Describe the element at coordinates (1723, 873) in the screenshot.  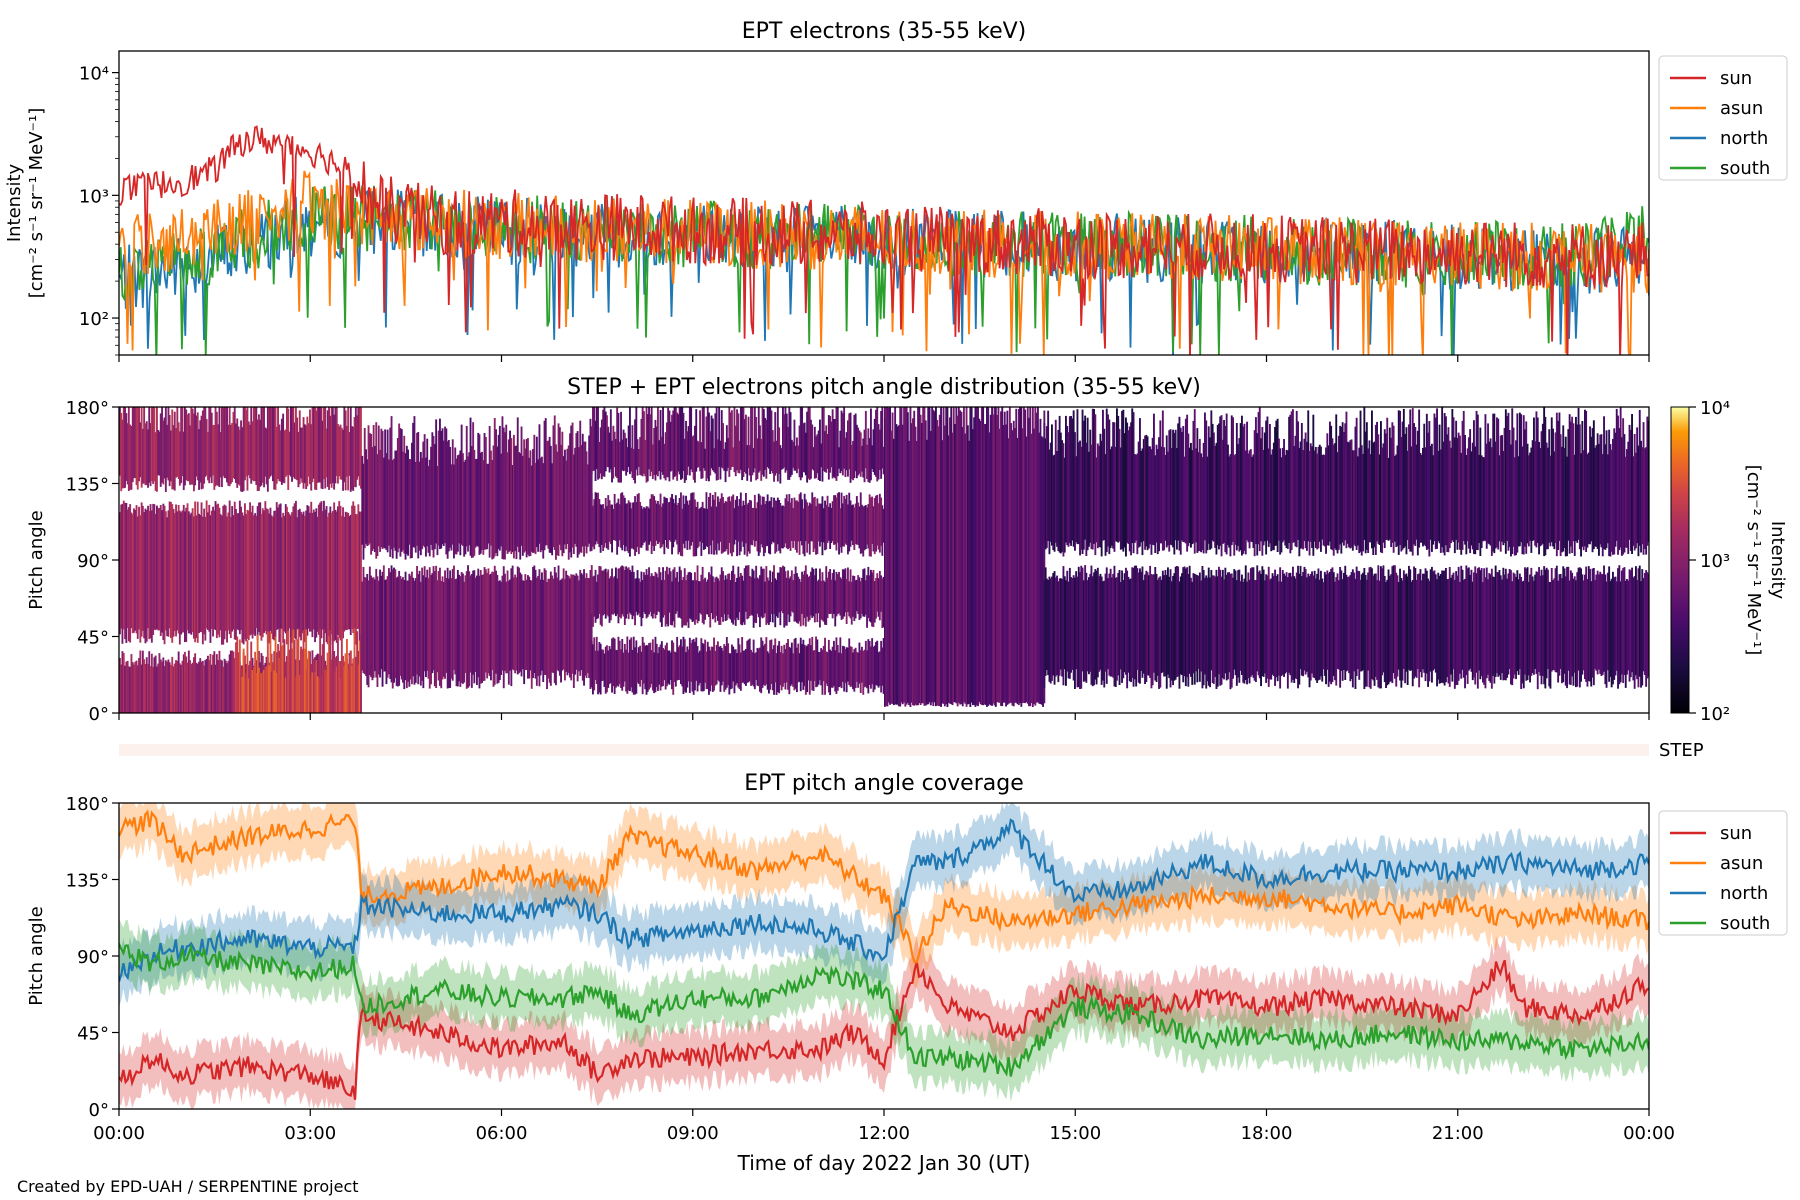
I see `legend-box` at that location.